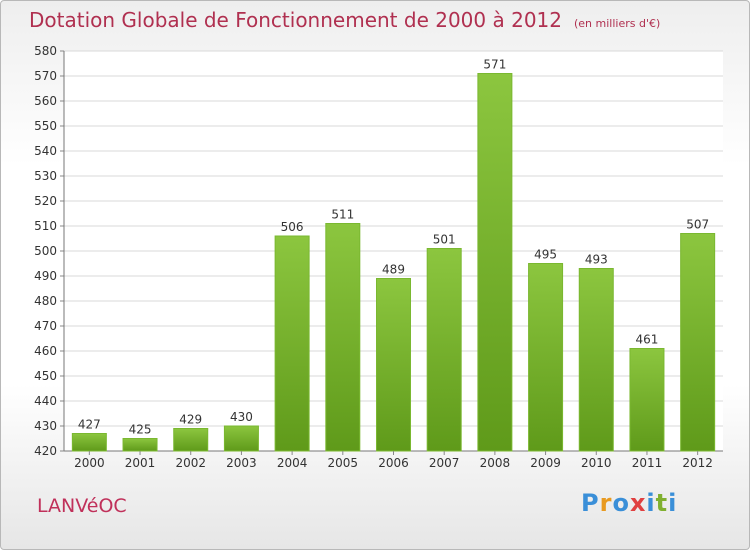 The height and width of the screenshot is (550, 750). What do you see at coordinates (190, 463) in the screenshot?
I see `x-tick-label: 2002` at bounding box center [190, 463].